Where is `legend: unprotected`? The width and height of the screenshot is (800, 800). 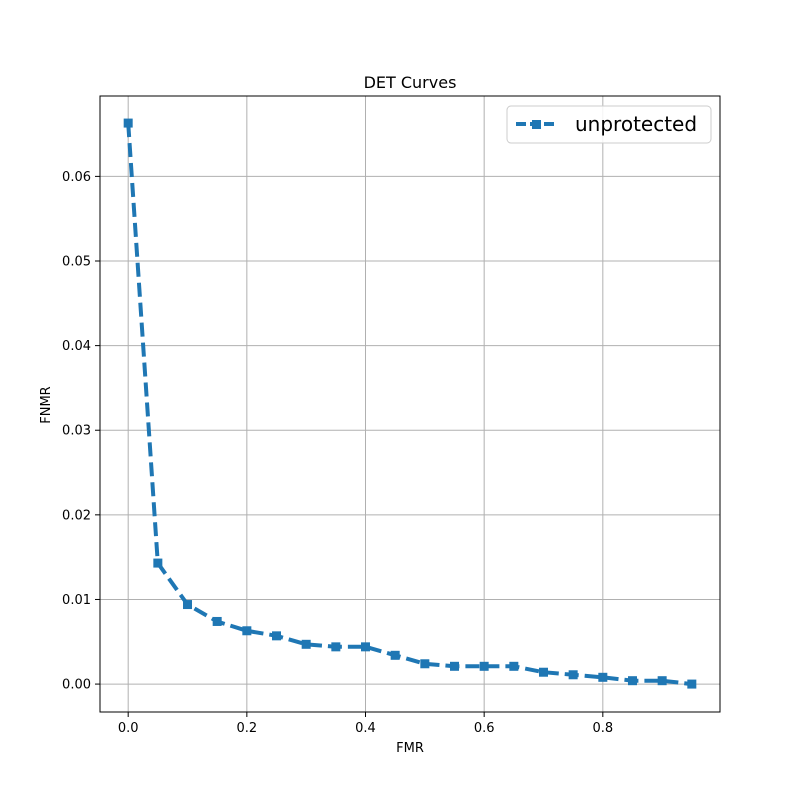 legend: unprotected is located at coordinates (609, 124).